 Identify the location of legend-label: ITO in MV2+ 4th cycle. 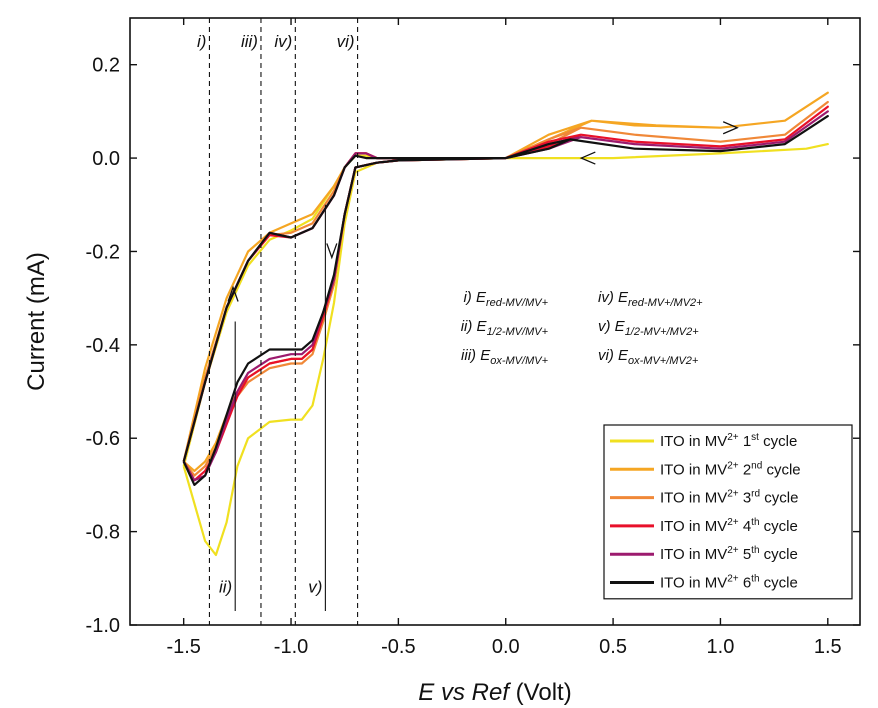
(729, 526).